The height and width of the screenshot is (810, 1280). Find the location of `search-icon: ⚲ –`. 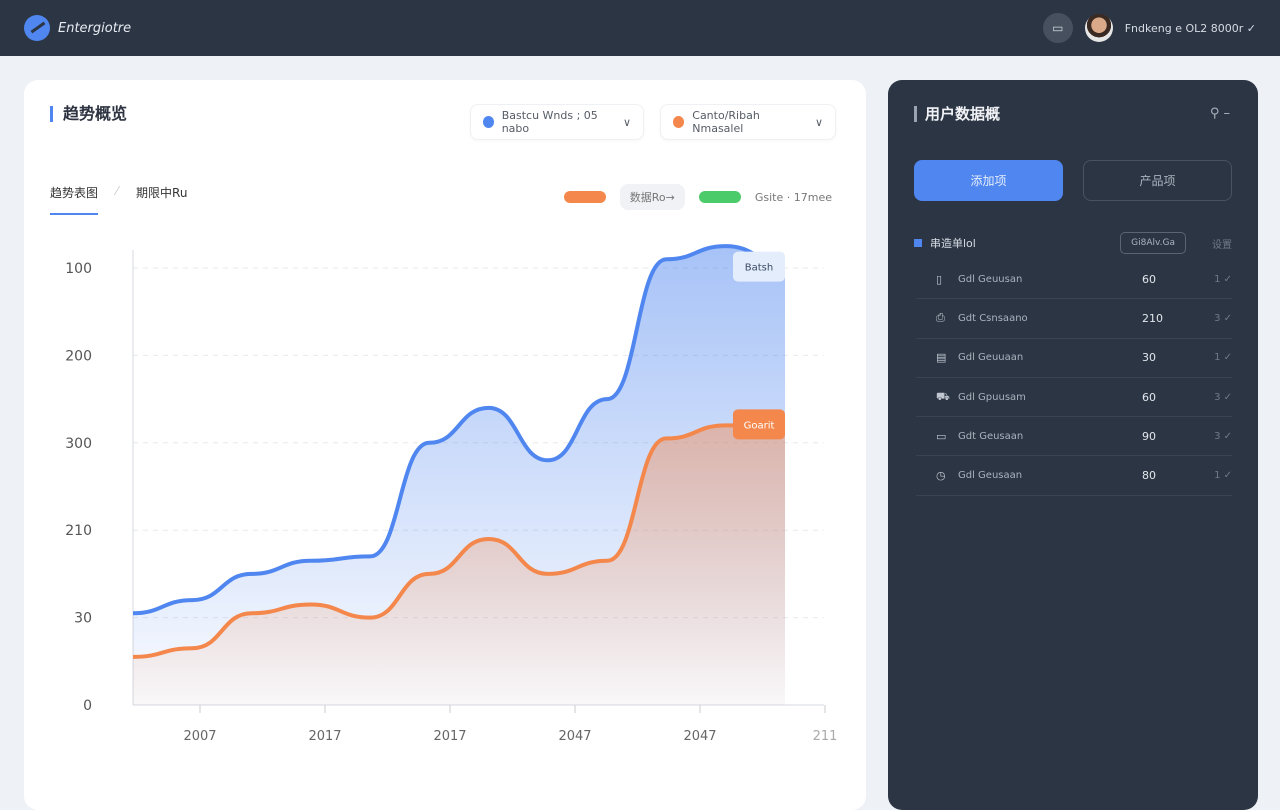

search-icon: ⚲ – is located at coordinates (1219, 113).